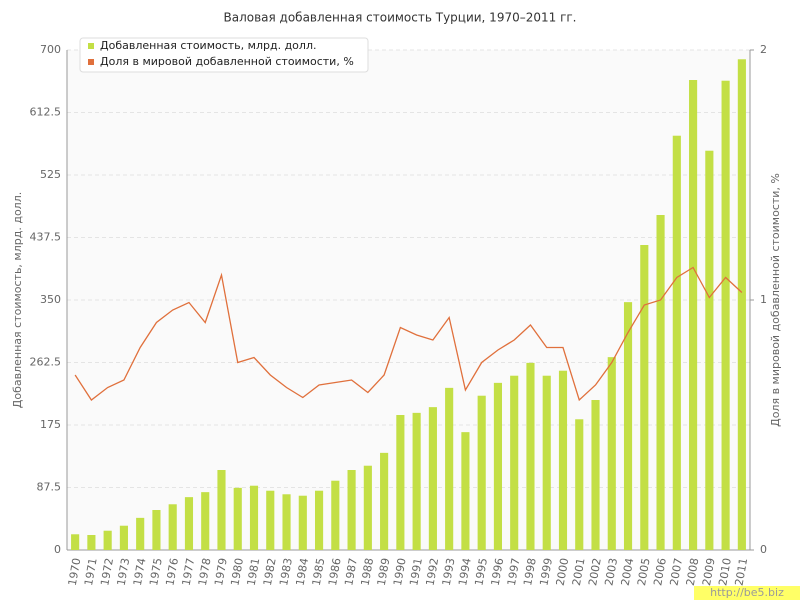 Image resolution: width=800 pixels, height=600 pixels. Describe the element at coordinates (725, 572) in the screenshot. I see `x-tick-label: 2010` at that location.